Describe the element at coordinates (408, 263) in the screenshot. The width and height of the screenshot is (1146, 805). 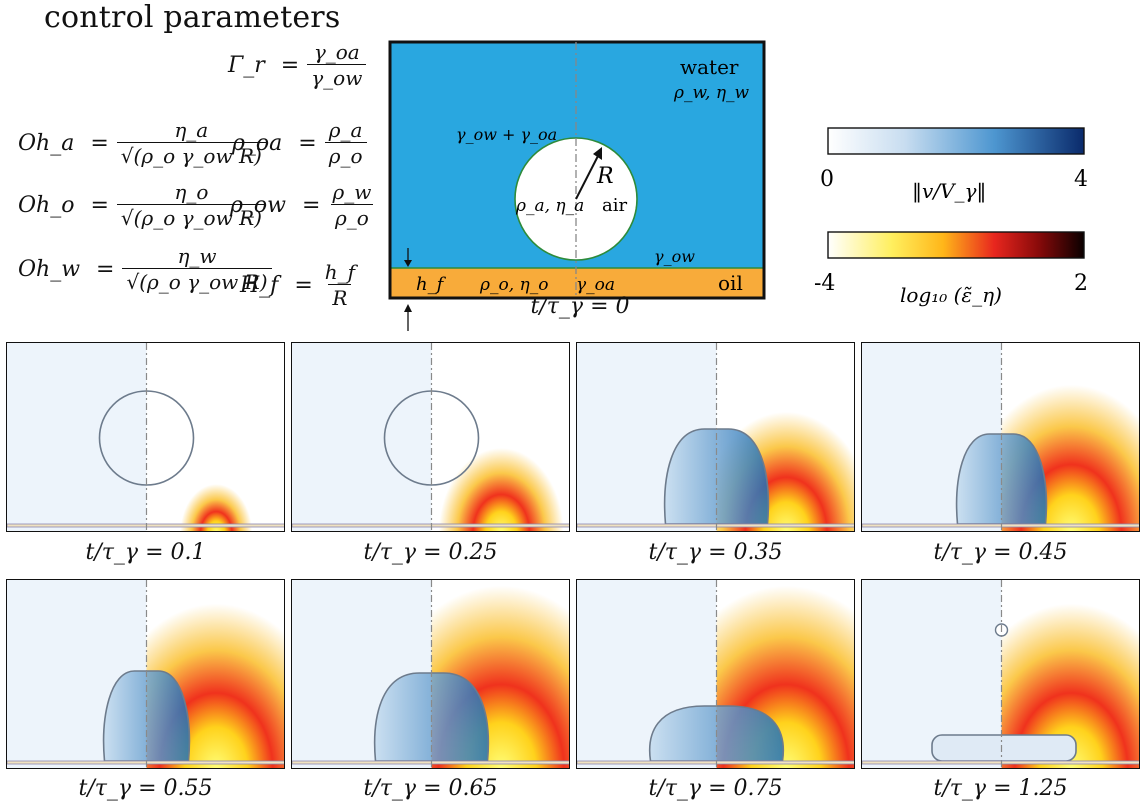
I see `film-arrowhead-top` at that location.